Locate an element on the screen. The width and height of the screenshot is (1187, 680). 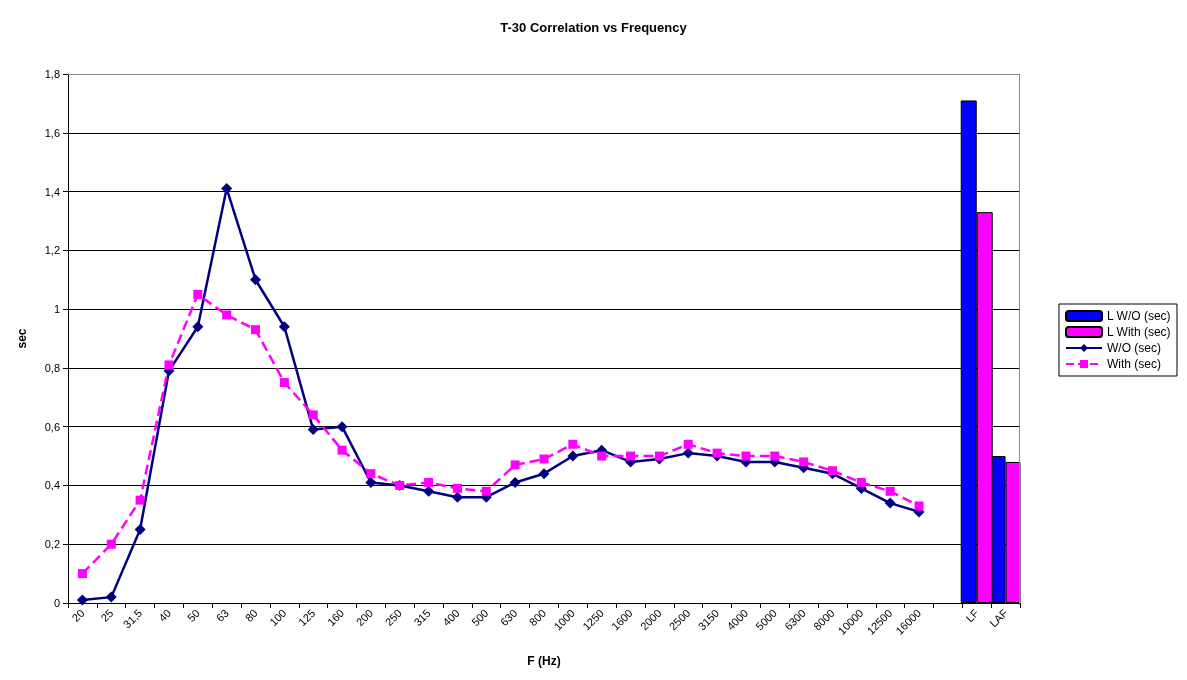
x-tick-label: 63 is located at coordinates (222, 615).